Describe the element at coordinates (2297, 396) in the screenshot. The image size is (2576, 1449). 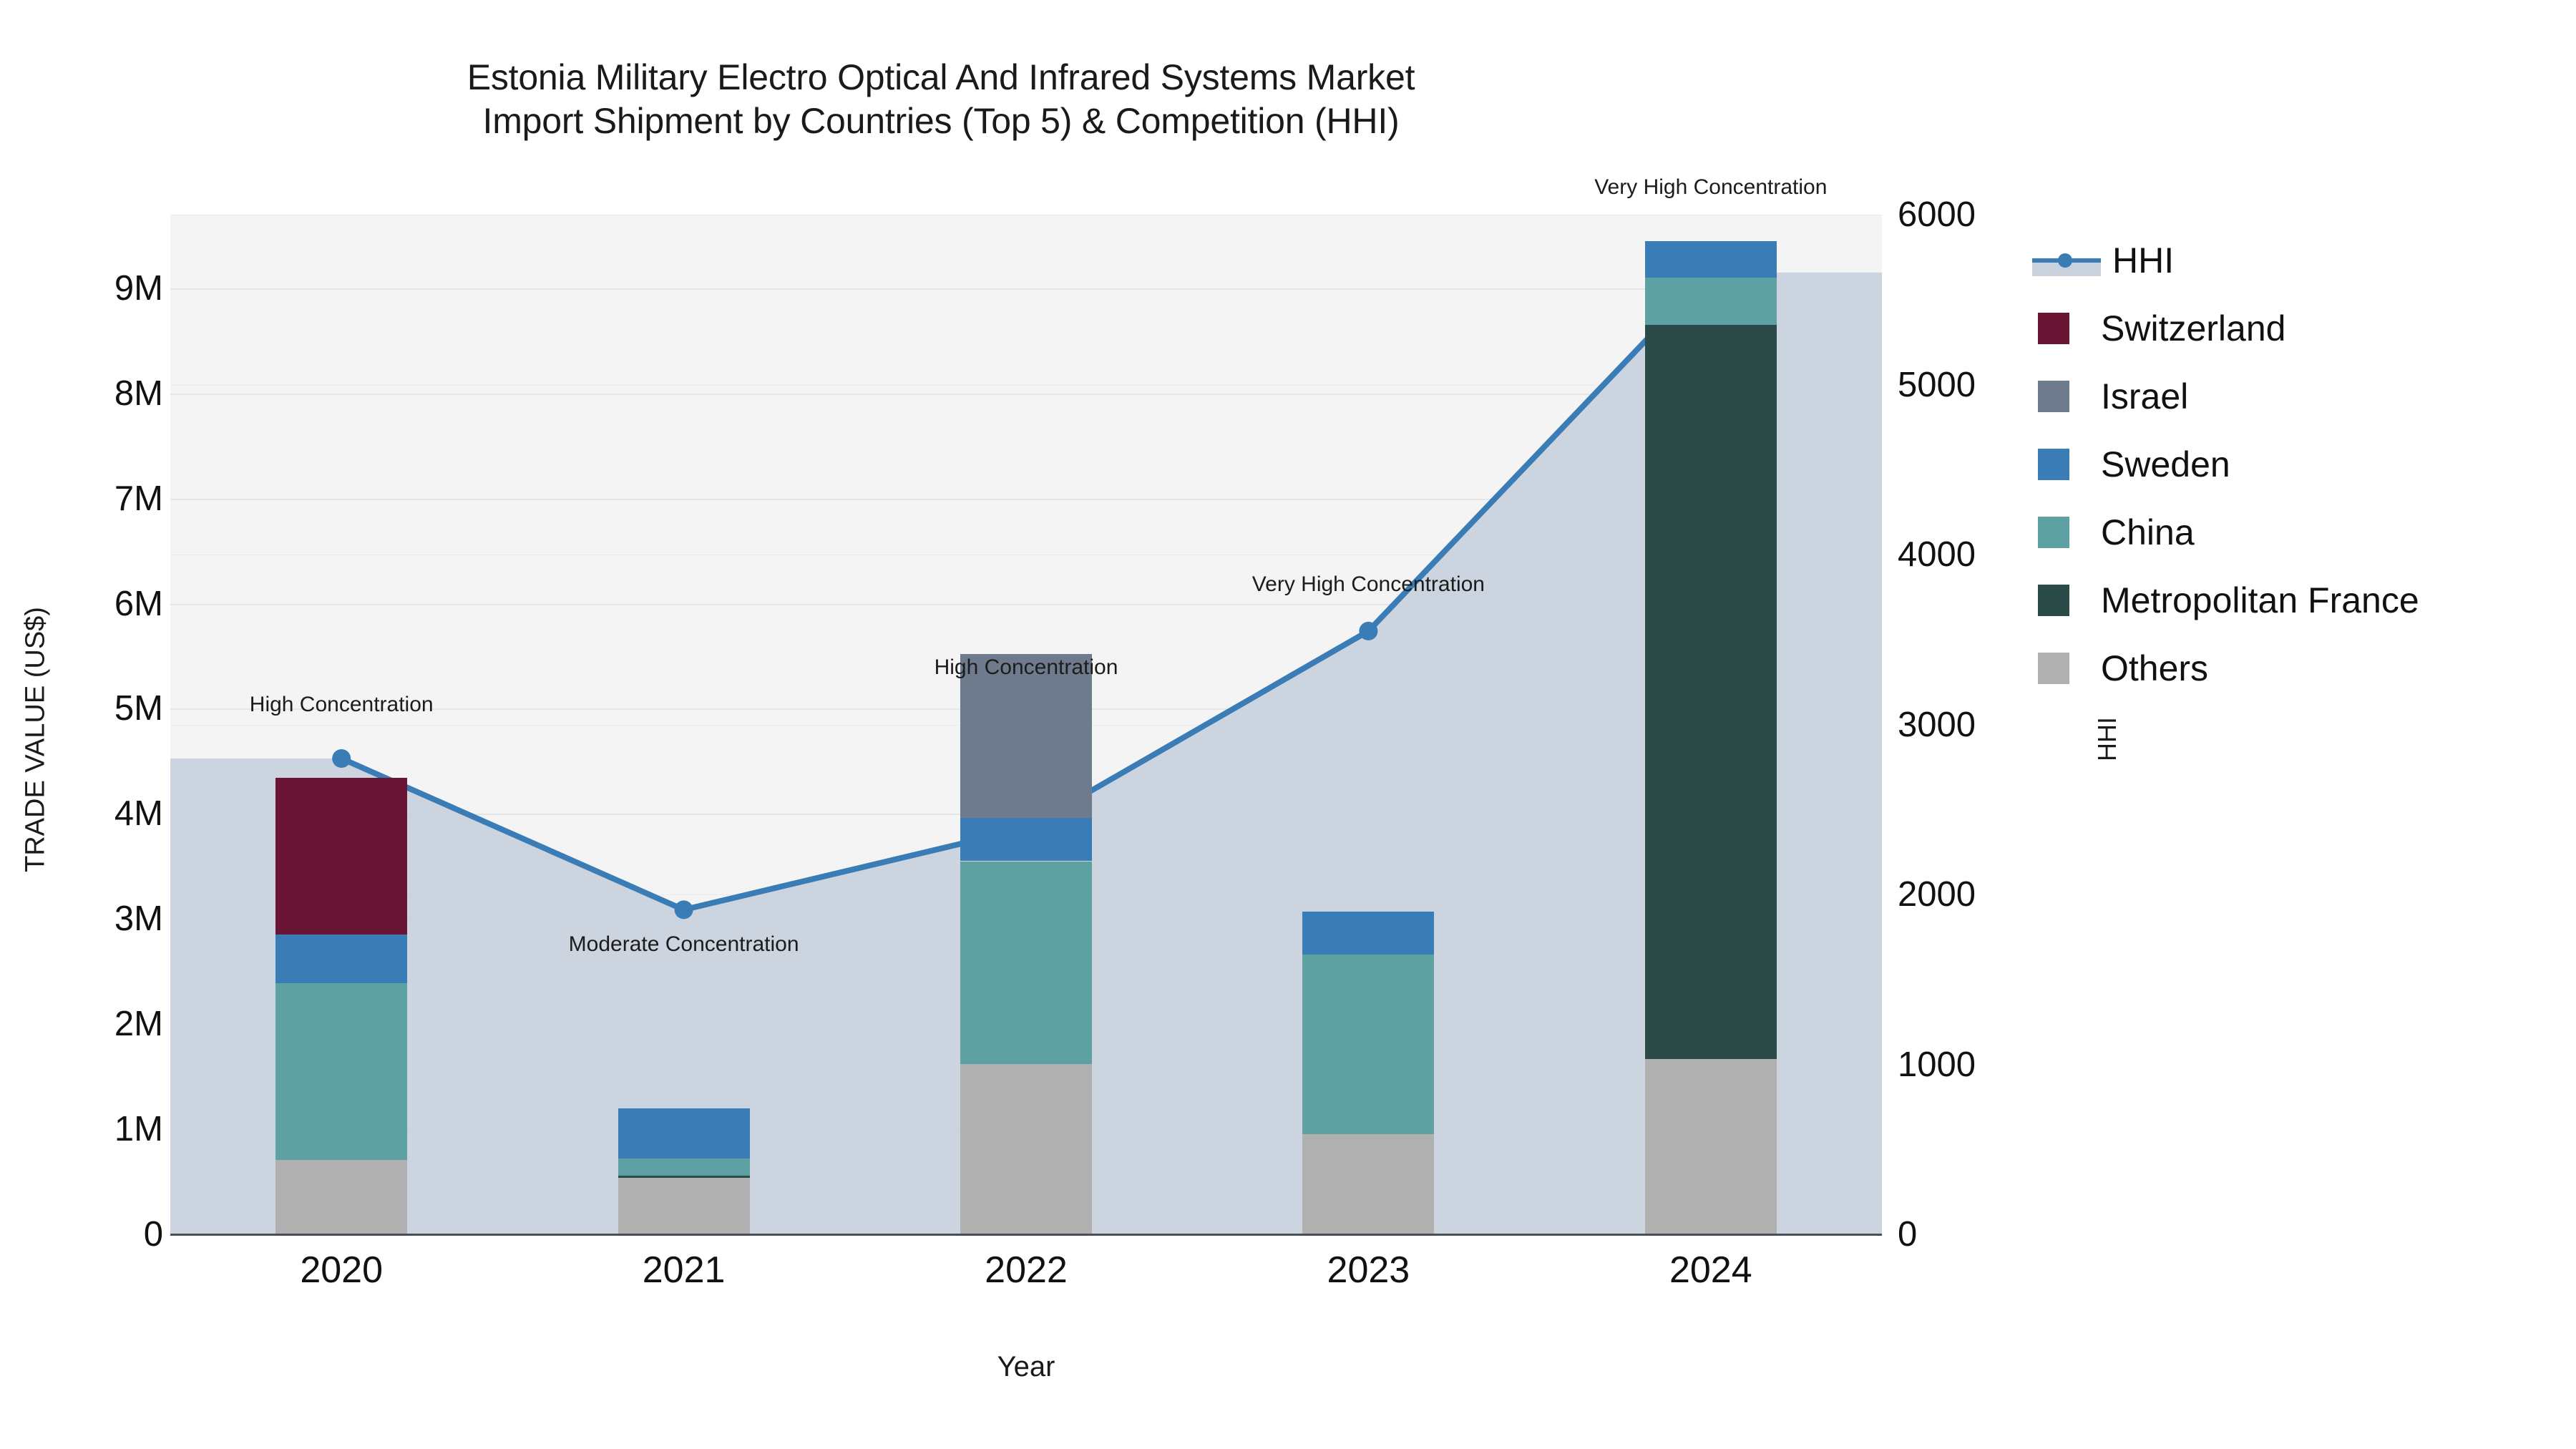
I see `legend-item-israel: Israel` at that location.